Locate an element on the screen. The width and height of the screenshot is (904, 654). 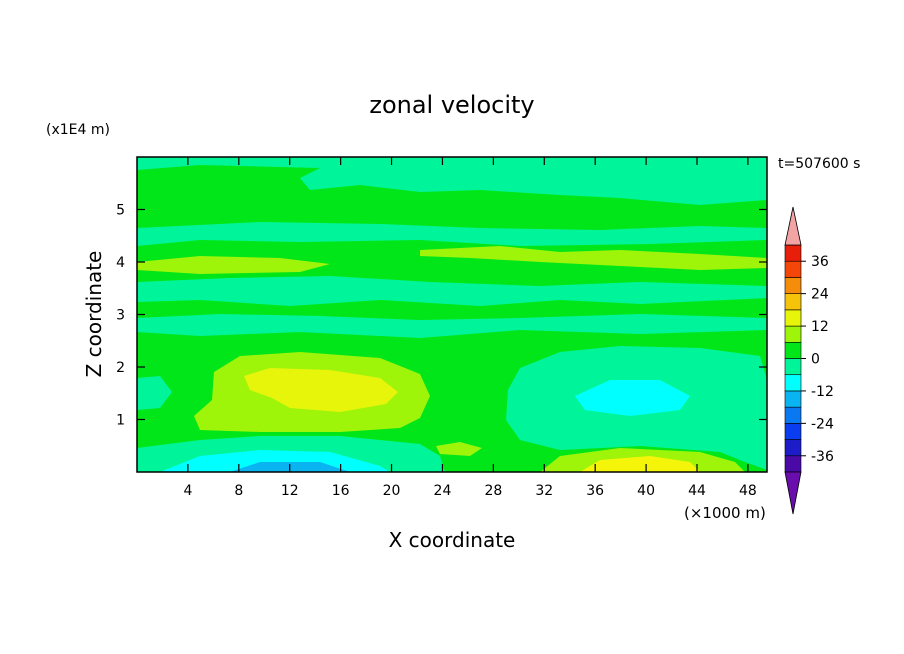
x-tick-label: 8 is located at coordinates (238, 491).